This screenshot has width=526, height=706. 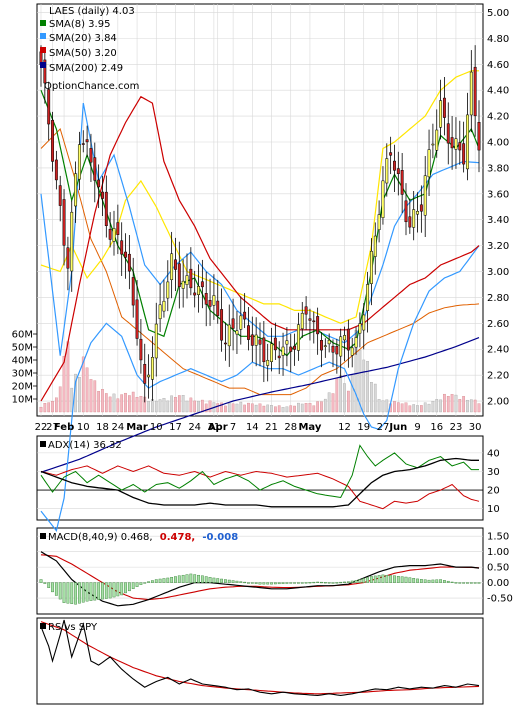 What do you see at coordinates (143, 537) in the screenshot?
I see `macd-title: MACD(8,40,9) 0.468, 0.478, -0.008` at bounding box center [143, 537].